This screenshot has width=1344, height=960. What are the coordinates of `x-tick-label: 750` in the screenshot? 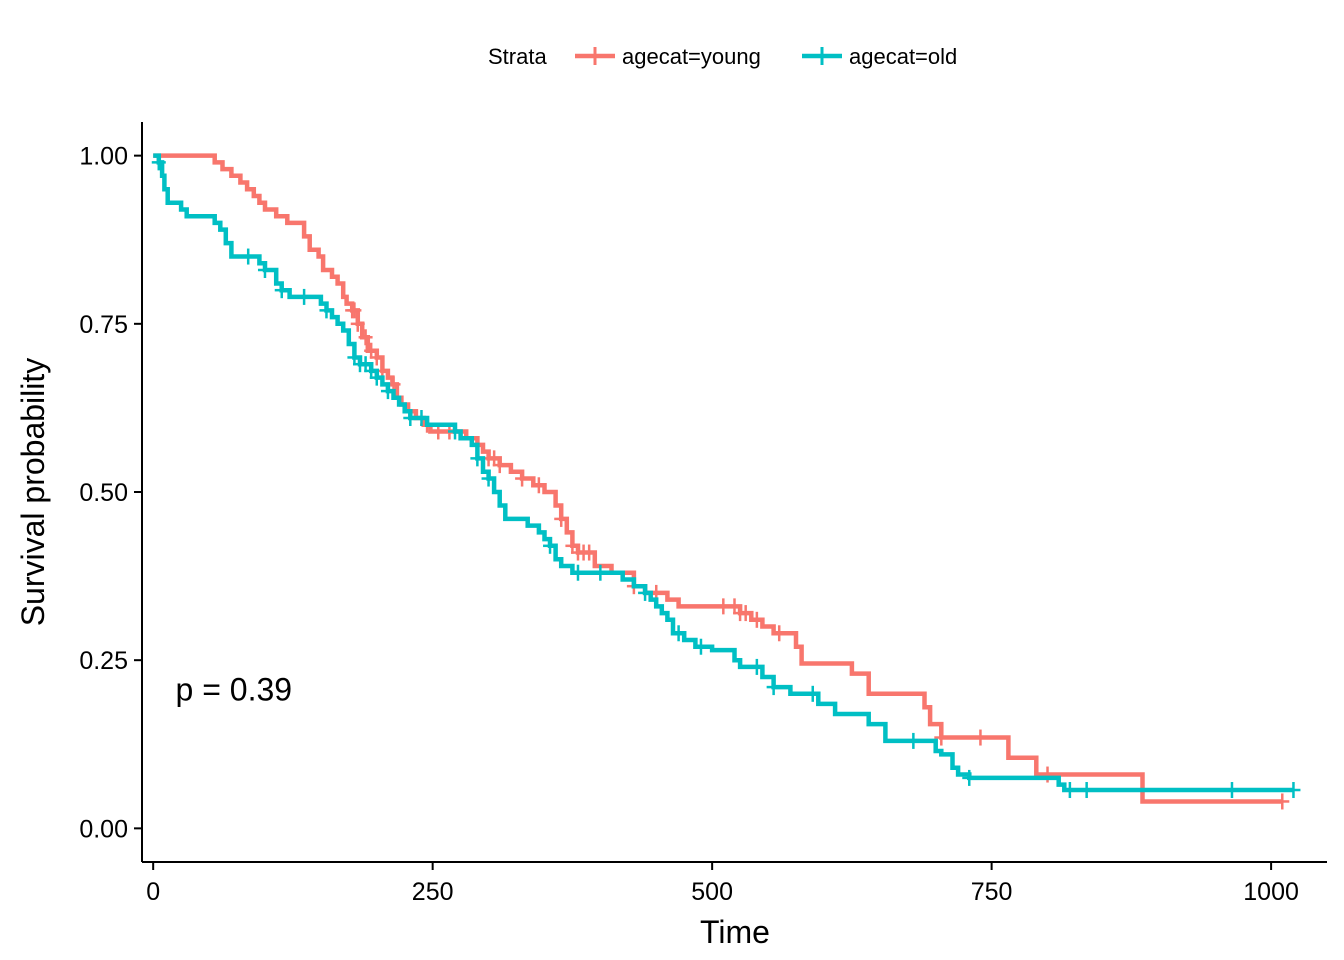 It's located at (992, 892).